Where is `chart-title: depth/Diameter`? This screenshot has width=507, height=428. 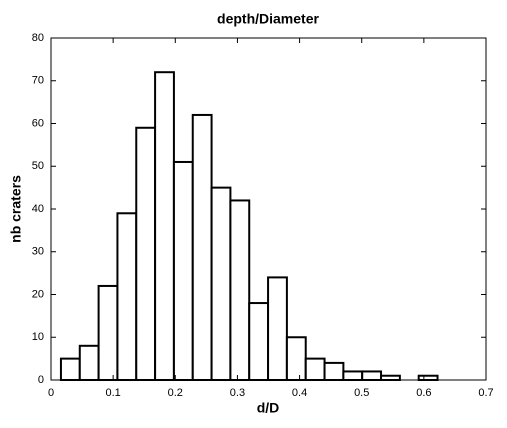
chart-title: depth/Diameter is located at coordinates (268, 19).